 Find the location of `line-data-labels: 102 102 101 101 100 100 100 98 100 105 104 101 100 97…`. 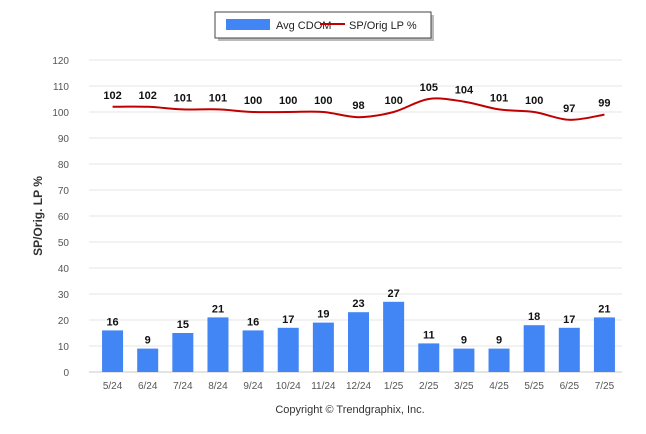

line-data-labels: 102 102 101 101 100 100 100 98 100 105 104 101 100 97… is located at coordinates (356, 98).